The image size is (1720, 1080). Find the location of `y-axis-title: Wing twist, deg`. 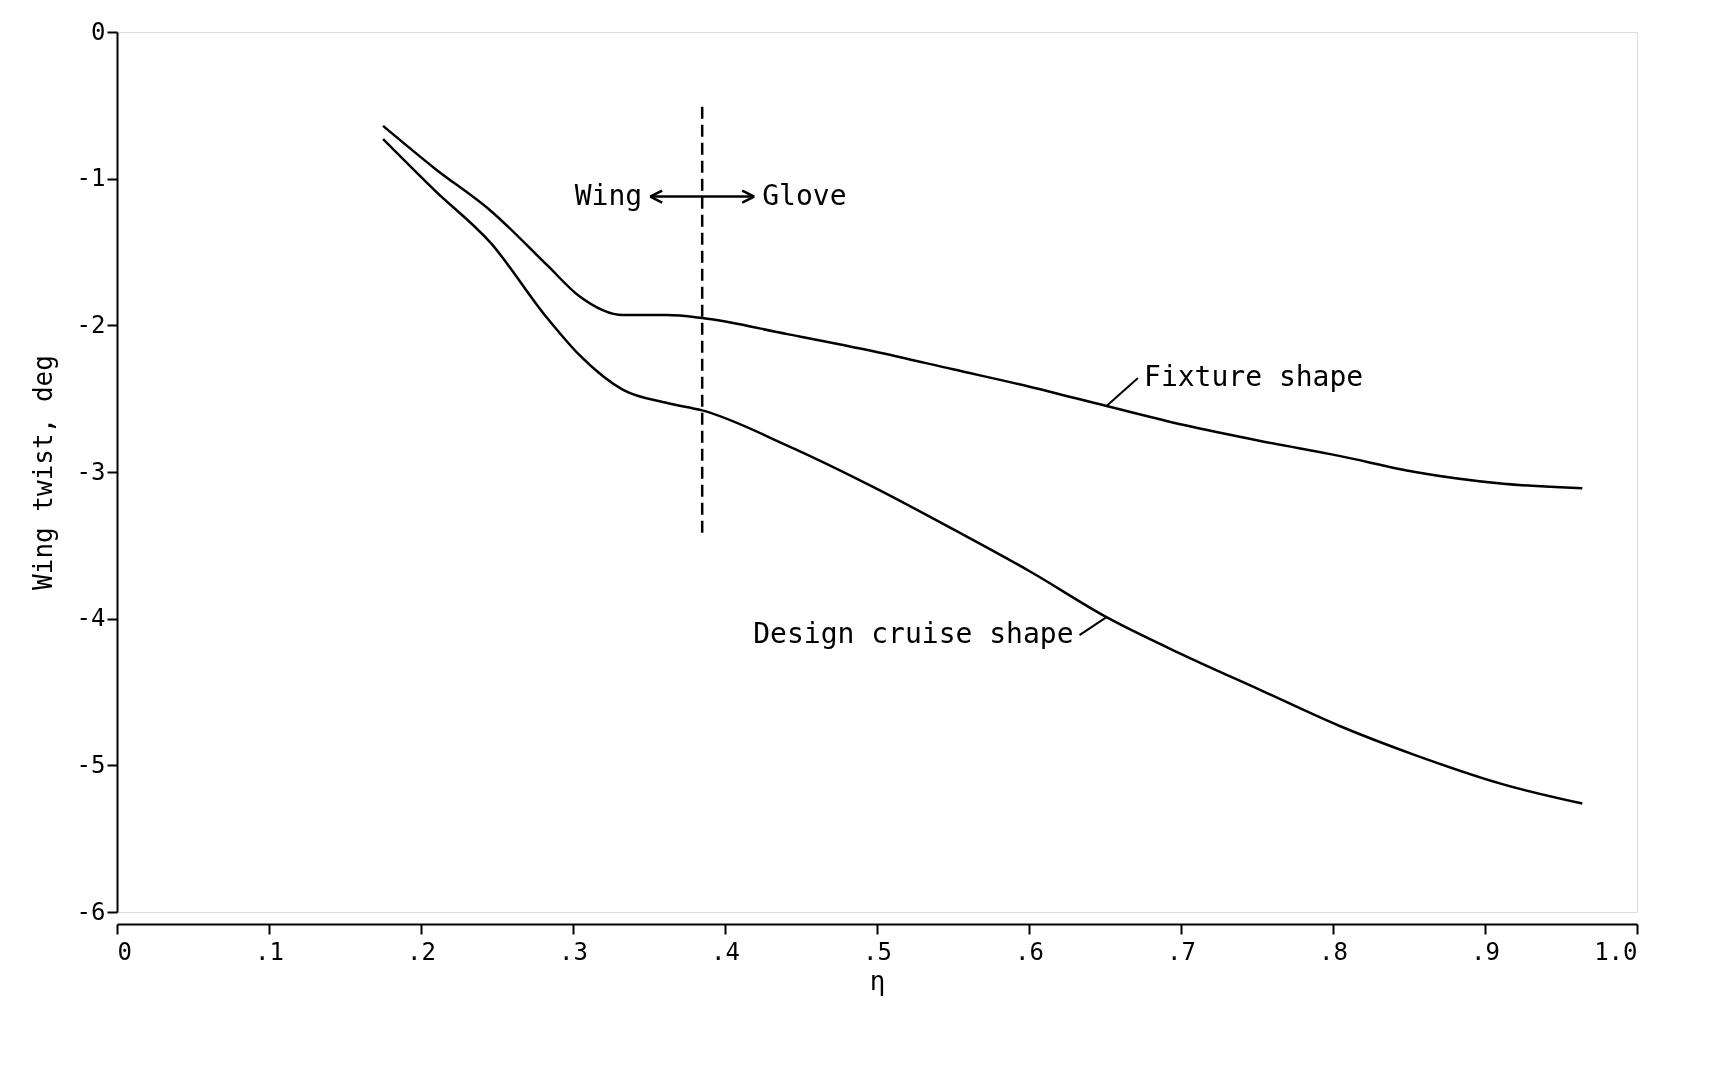

y-axis-title: Wing twist, deg is located at coordinates (42, 472).